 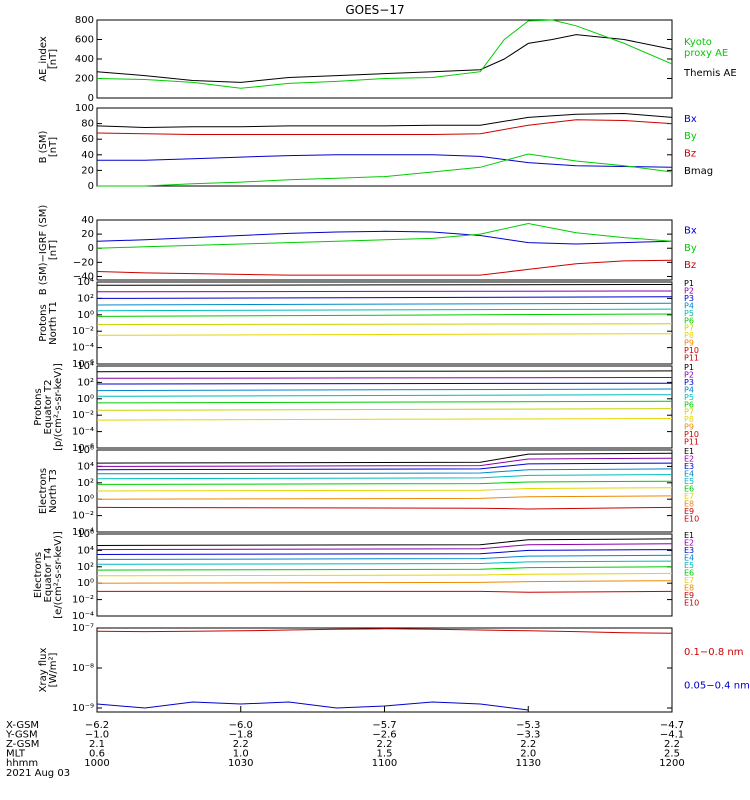 I want to click on legend-entry: P1, so click(x=689, y=367).